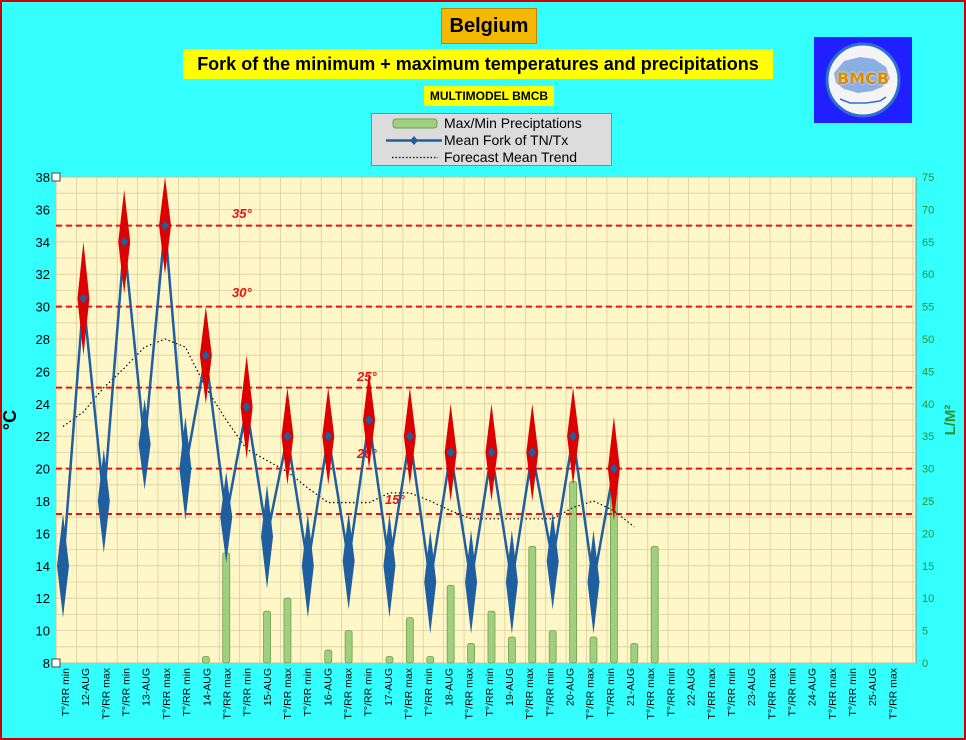 The image size is (966, 740). Describe the element at coordinates (43, 533) in the screenshot. I see `y-tick-label: 16` at that location.